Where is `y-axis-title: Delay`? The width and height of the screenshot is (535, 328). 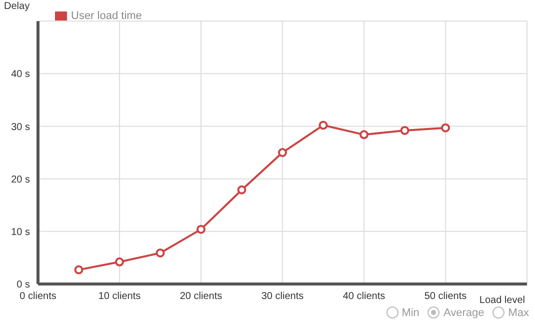 y-axis-title: Delay is located at coordinates (17, 6).